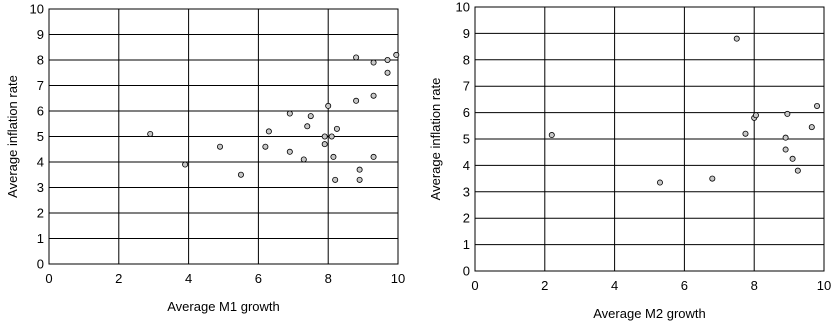  I want to click on x-axis-title: Average M2 growth, so click(649, 313).